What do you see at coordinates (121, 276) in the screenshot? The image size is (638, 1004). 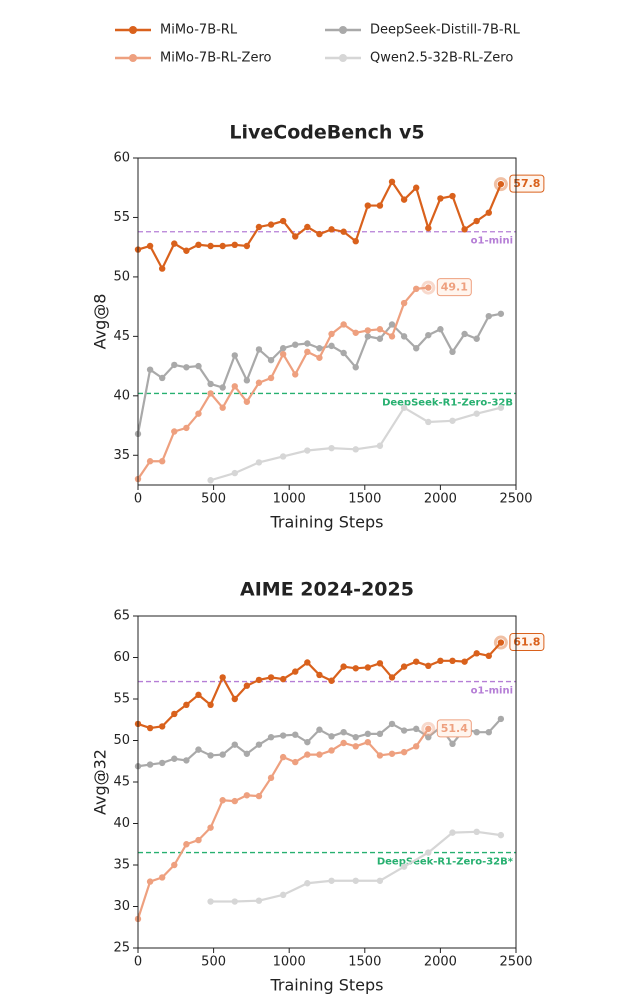 I see `y-tick-label: 50` at bounding box center [121, 276].